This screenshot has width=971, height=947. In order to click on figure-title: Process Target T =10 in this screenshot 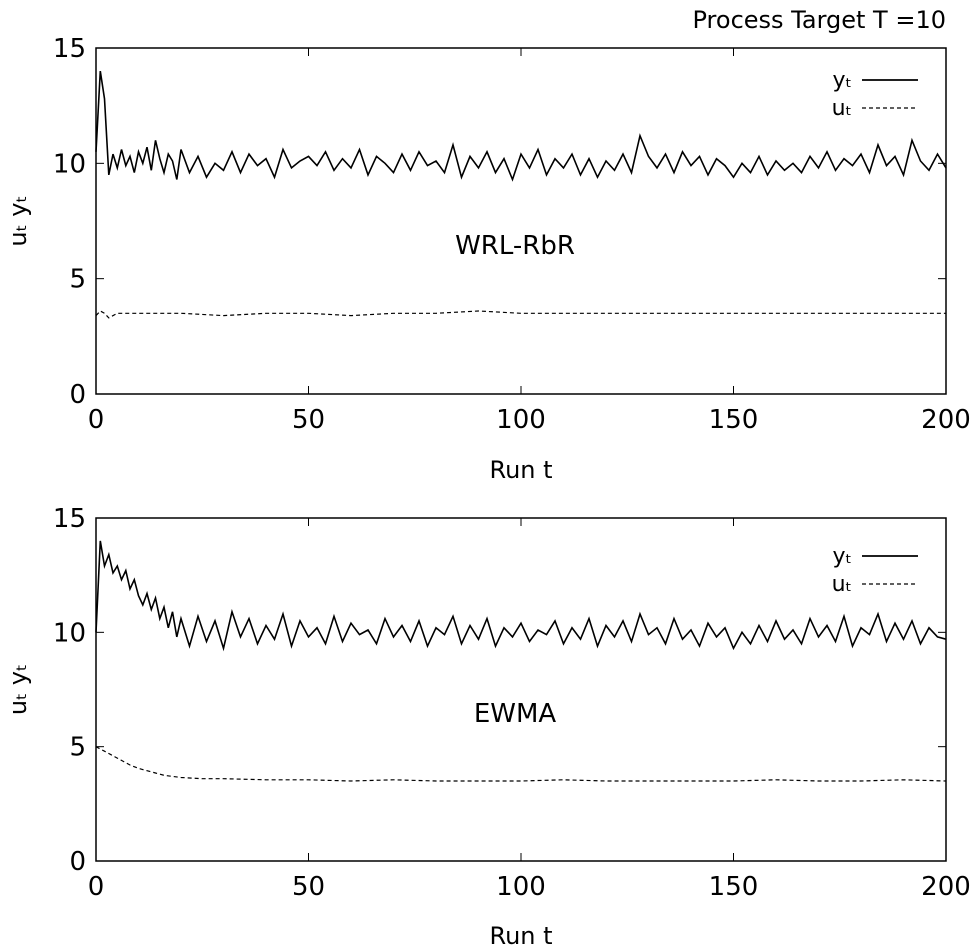, I will do `click(820, 20)`.